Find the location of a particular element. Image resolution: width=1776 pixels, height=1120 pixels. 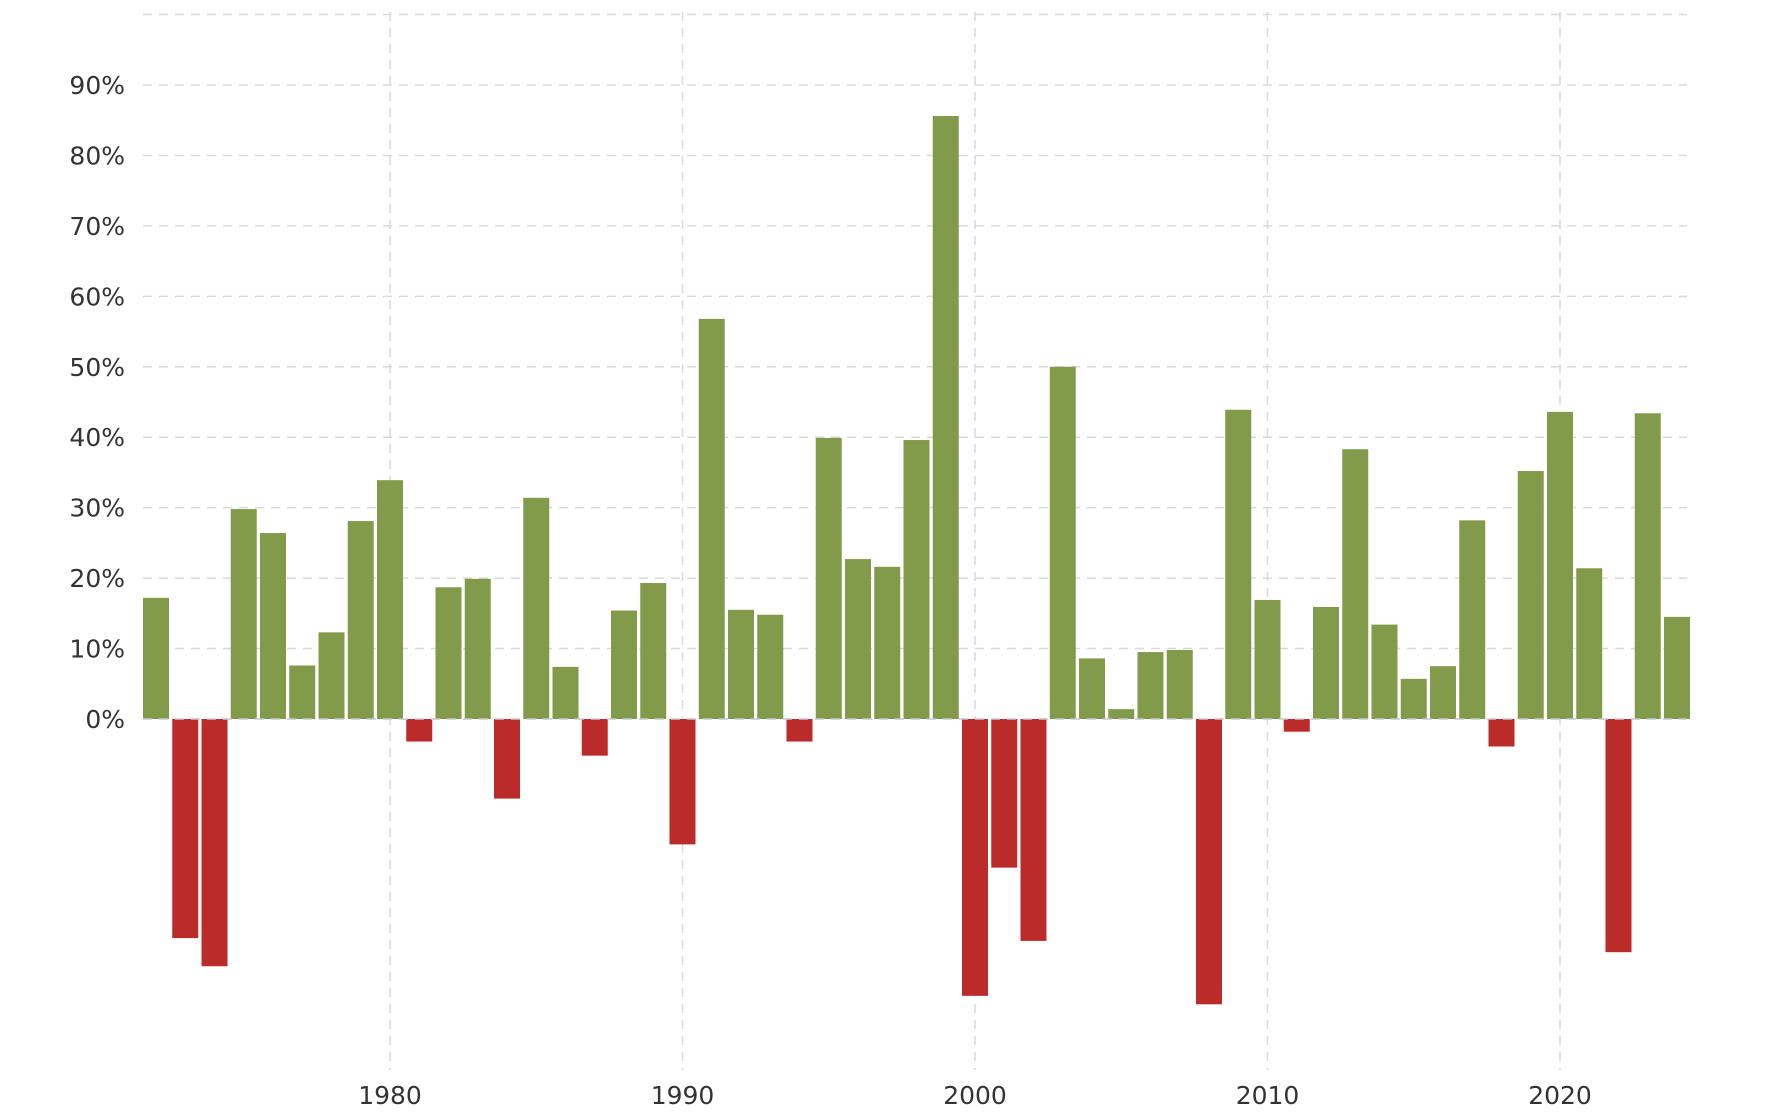

bar-1998 is located at coordinates (916, 579).